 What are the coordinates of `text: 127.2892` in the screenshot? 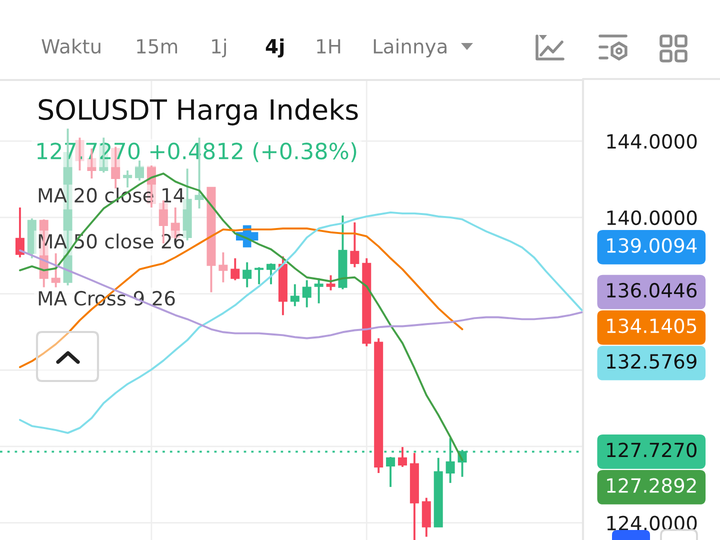 It's located at (651, 485).